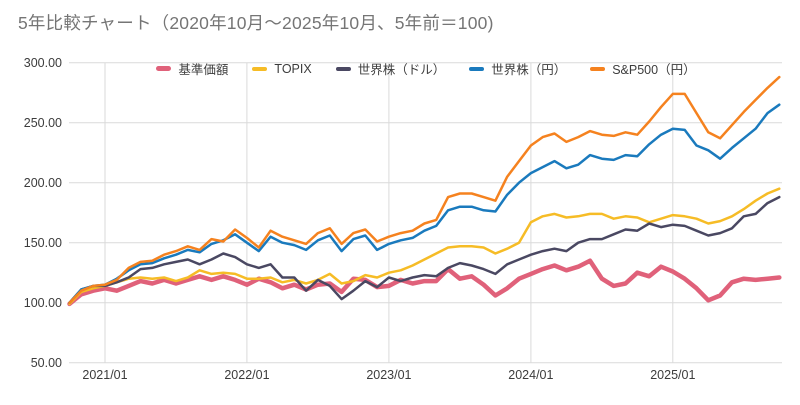 This screenshot has width=800, height=405. Describe the element at coordinates (531, 375) in the screenshot. I see `x-axis-tick-label: 2024/01` at that location.